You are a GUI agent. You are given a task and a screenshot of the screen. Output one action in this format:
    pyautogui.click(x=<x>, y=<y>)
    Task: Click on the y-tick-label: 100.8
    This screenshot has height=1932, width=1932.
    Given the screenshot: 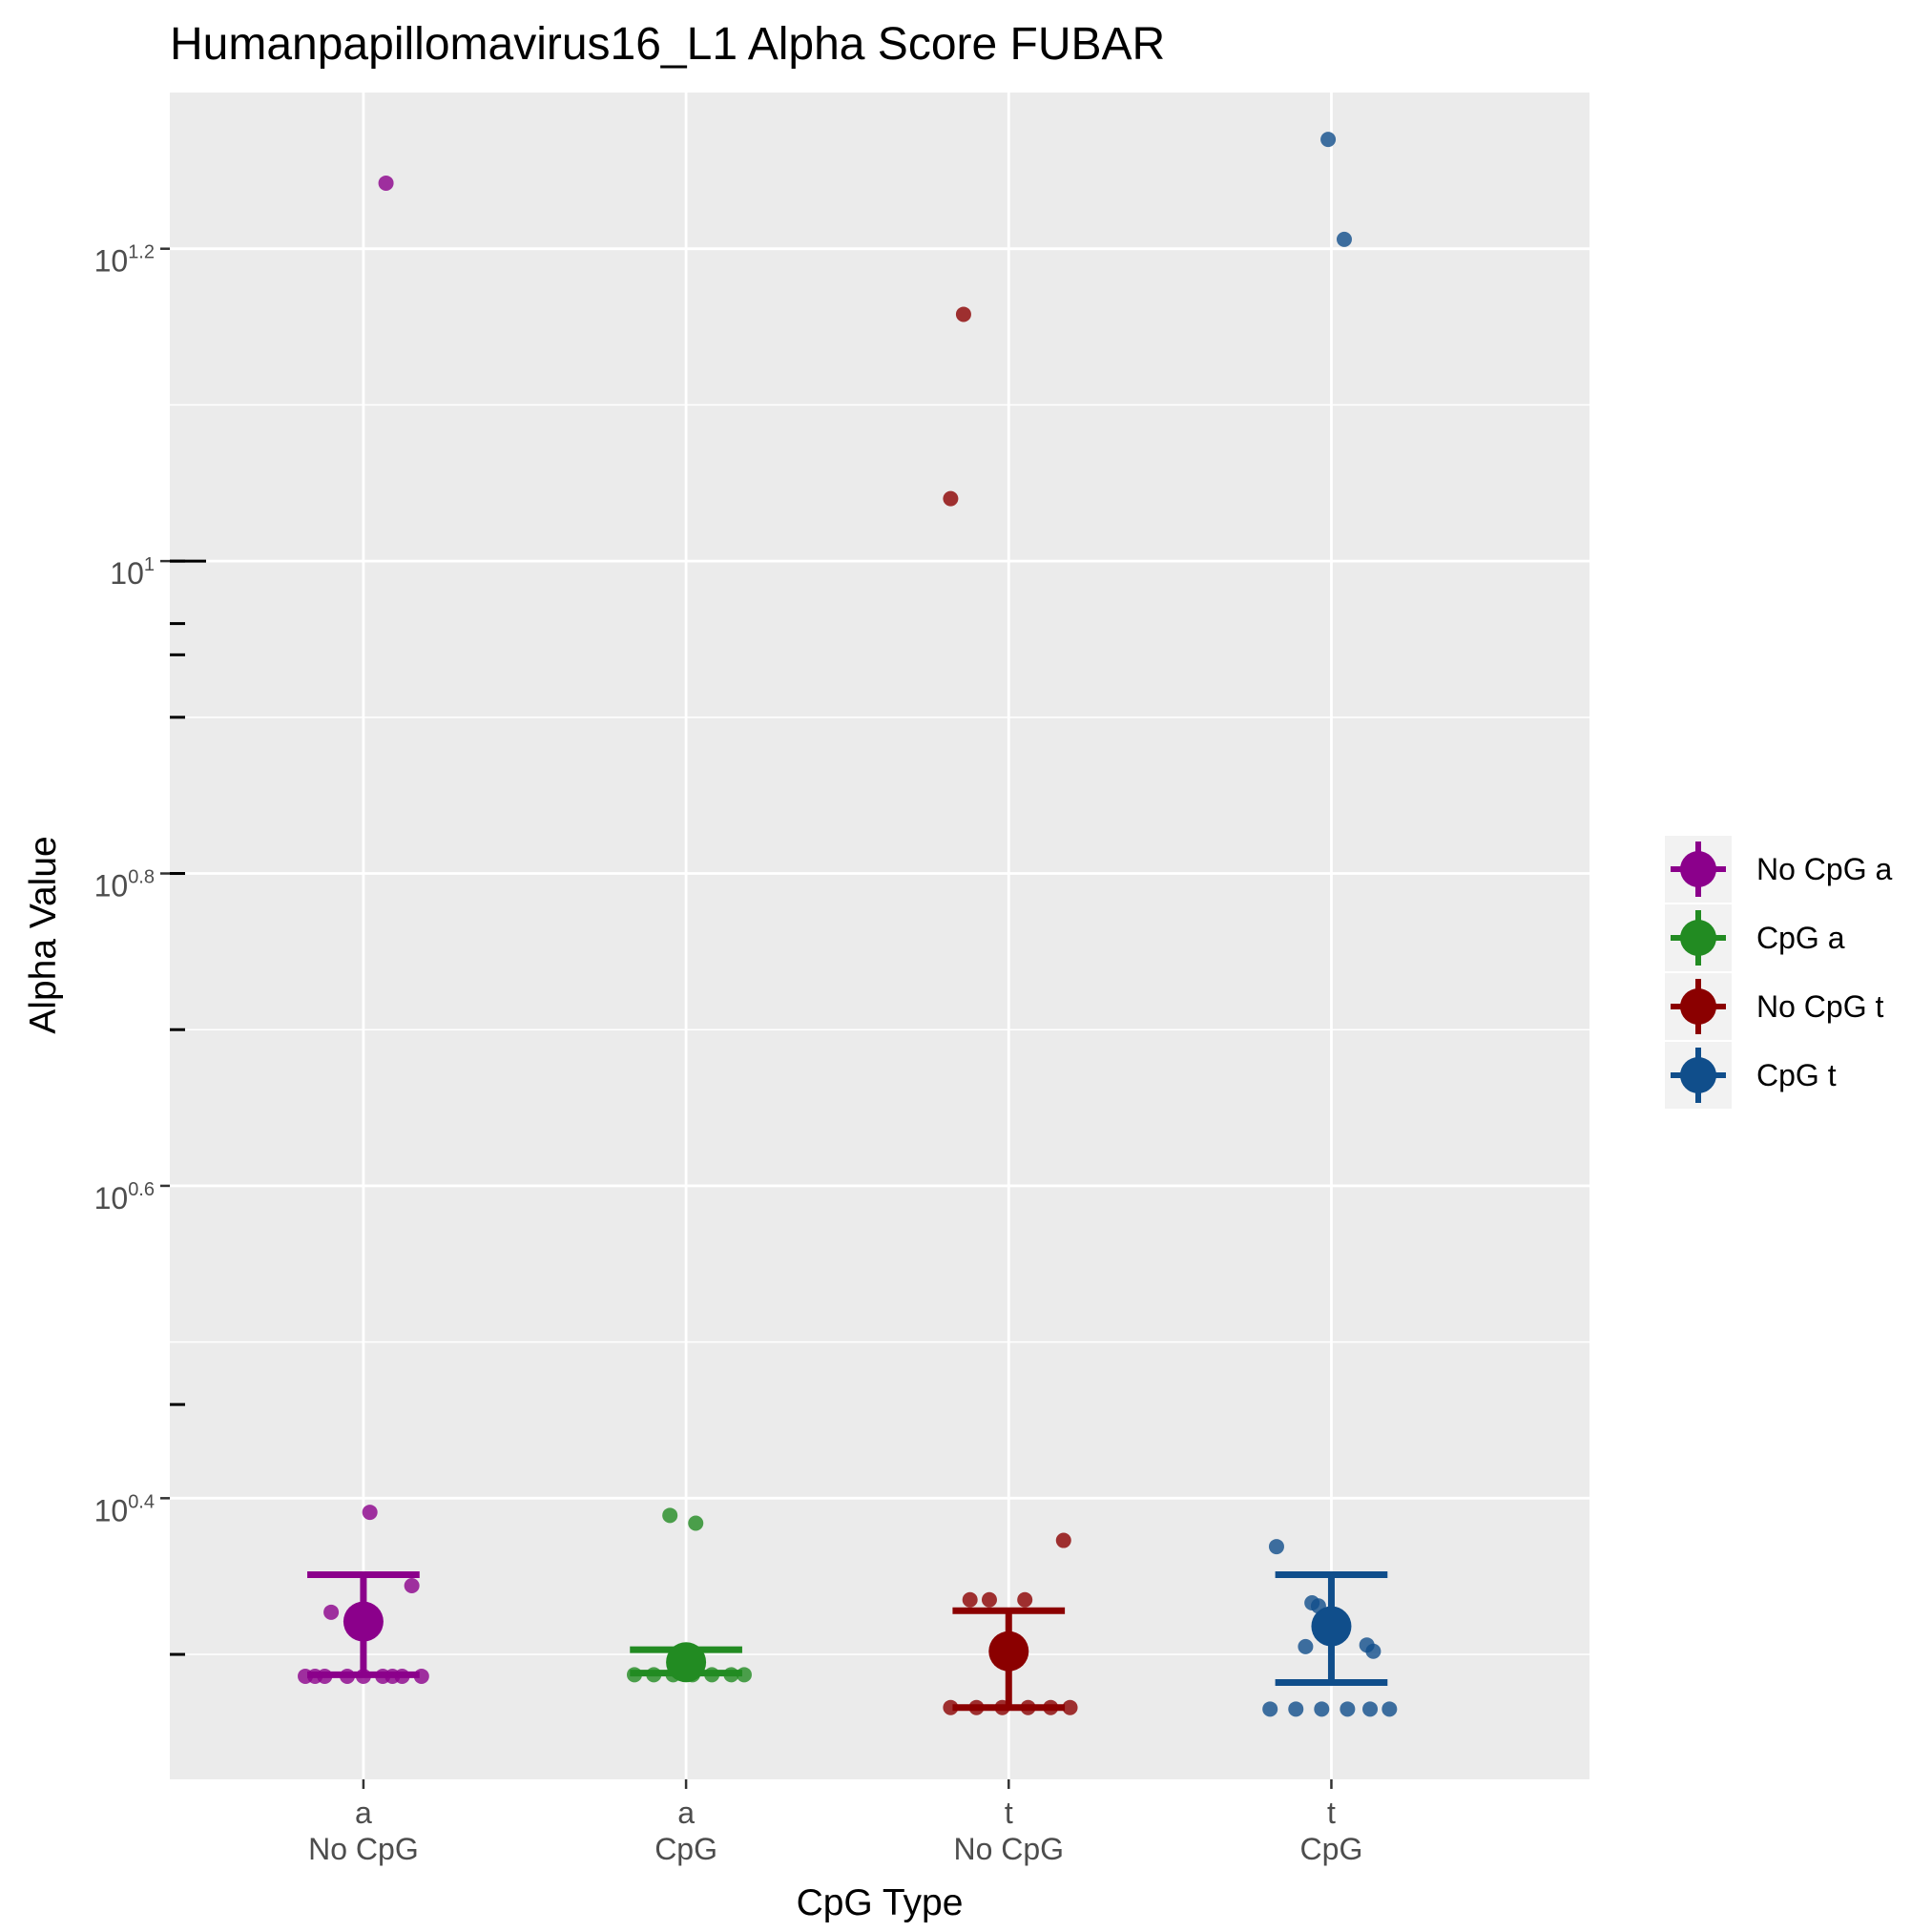 What is the action you would take?
    pyautogui.click(x=124, y=885)
    